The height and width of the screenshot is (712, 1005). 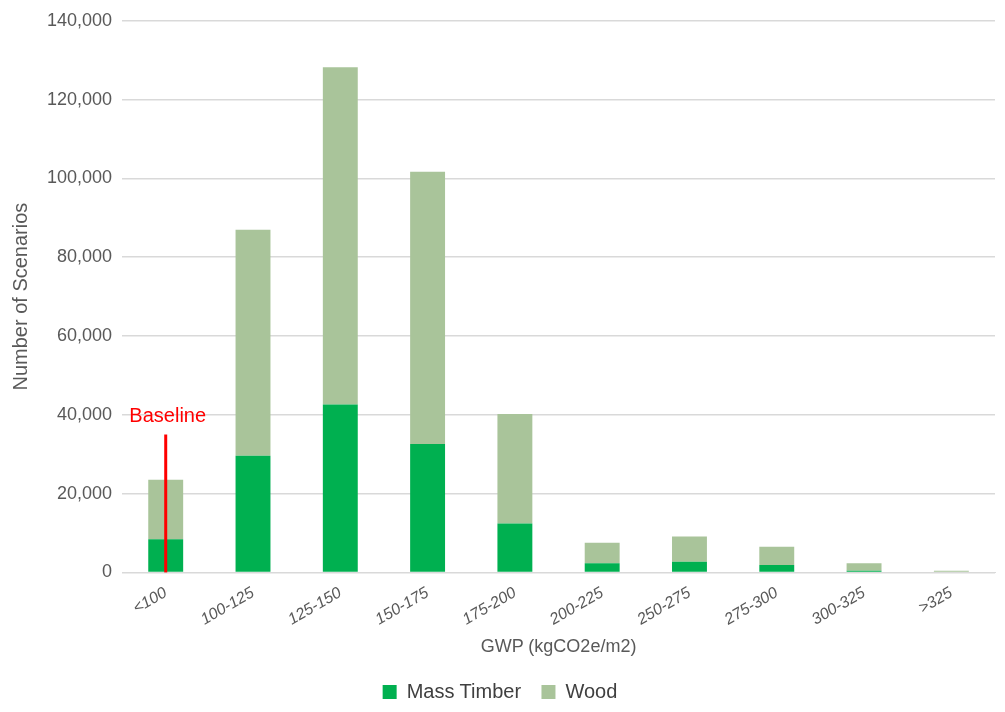 What do you see at coordinates (79, 98) in the screenshot?
I see `y-tick-label: 120,000` at bounding box center [79, 98].